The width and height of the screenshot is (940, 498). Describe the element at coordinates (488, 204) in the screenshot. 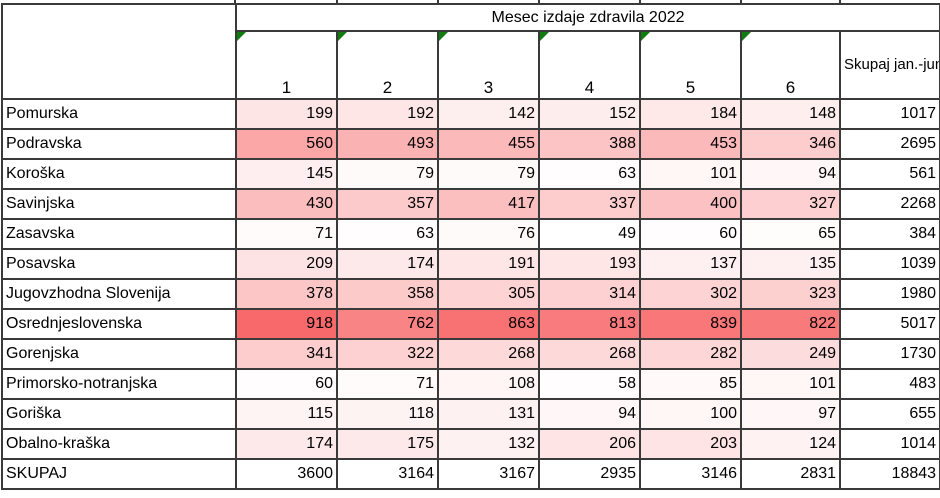

I see `data-cell: 417` at that location.